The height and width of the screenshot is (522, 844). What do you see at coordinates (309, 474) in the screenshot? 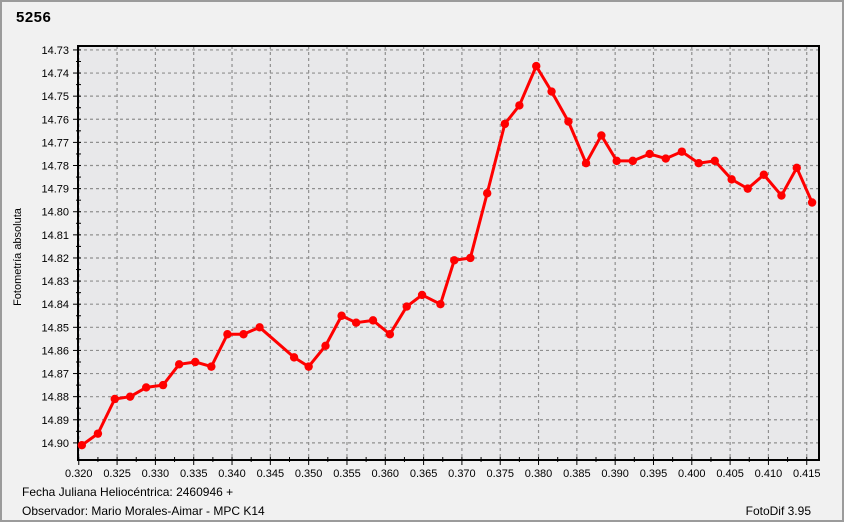
I see `svg-text: 0.350` at bounding box center [309, 474].